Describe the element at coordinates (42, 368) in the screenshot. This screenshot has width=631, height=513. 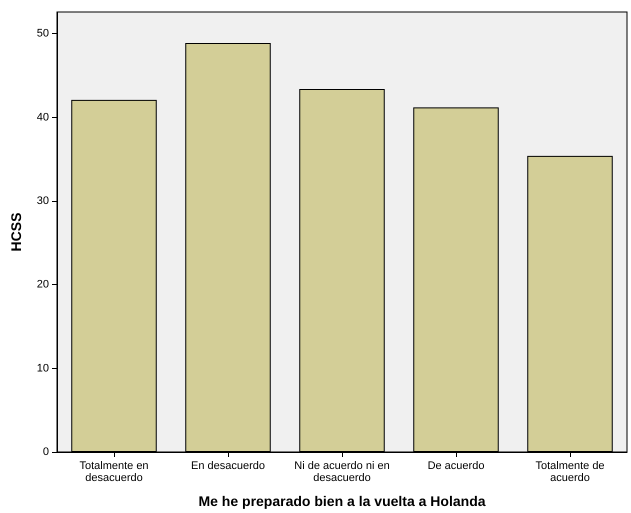
I see `y-tick-label: 10` at that location.